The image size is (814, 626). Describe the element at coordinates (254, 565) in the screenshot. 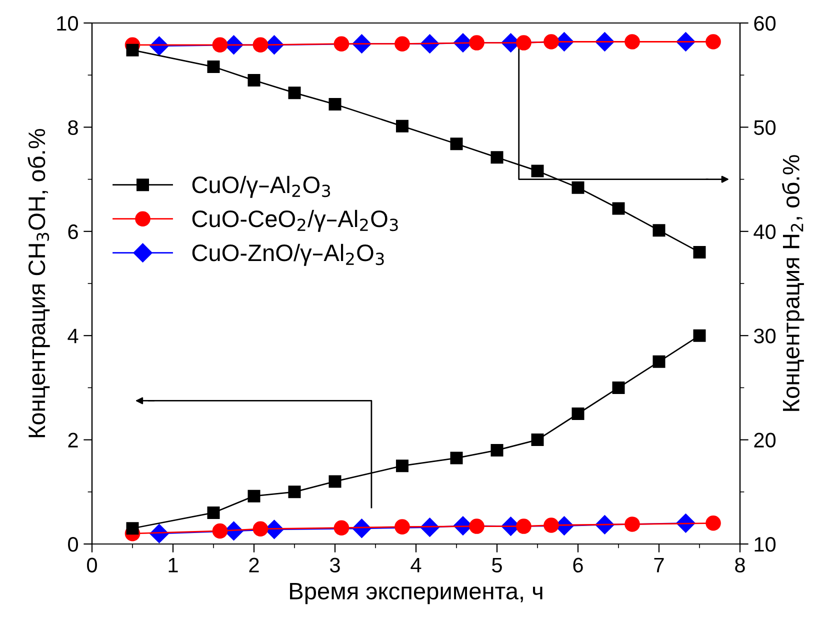

I see `x-tick-label: 2` at that location.